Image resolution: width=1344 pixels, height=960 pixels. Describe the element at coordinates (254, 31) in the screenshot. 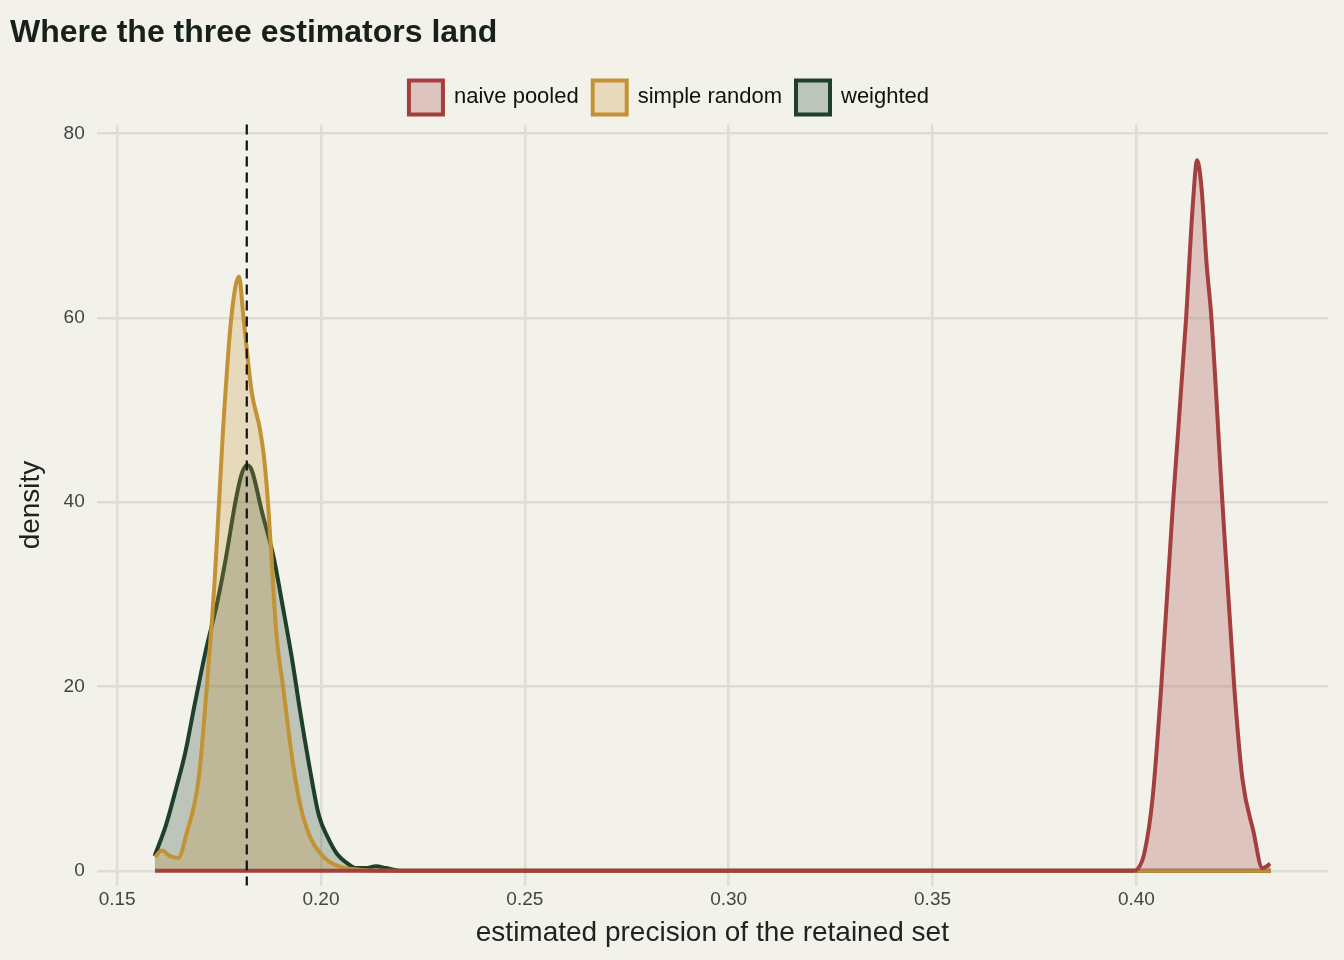

I see `chart-title: Where the three estimators land` at that location.